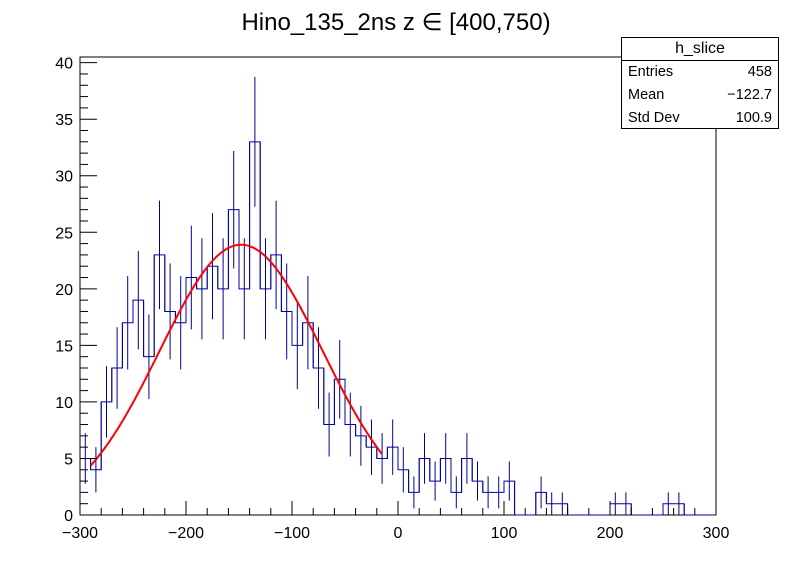  Describe the element at coordinates (64, 120) in the screenshot. I see `y-tick-label: 35` at that location.